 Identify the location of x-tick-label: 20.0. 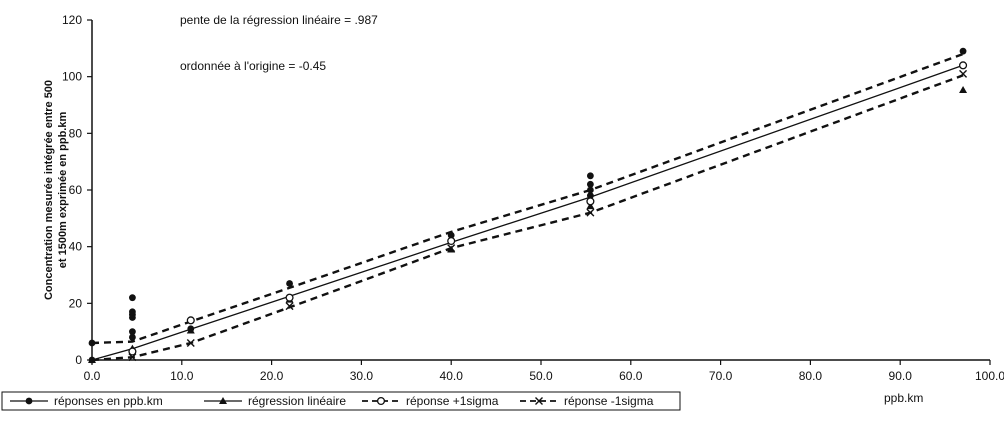
(272, 376).